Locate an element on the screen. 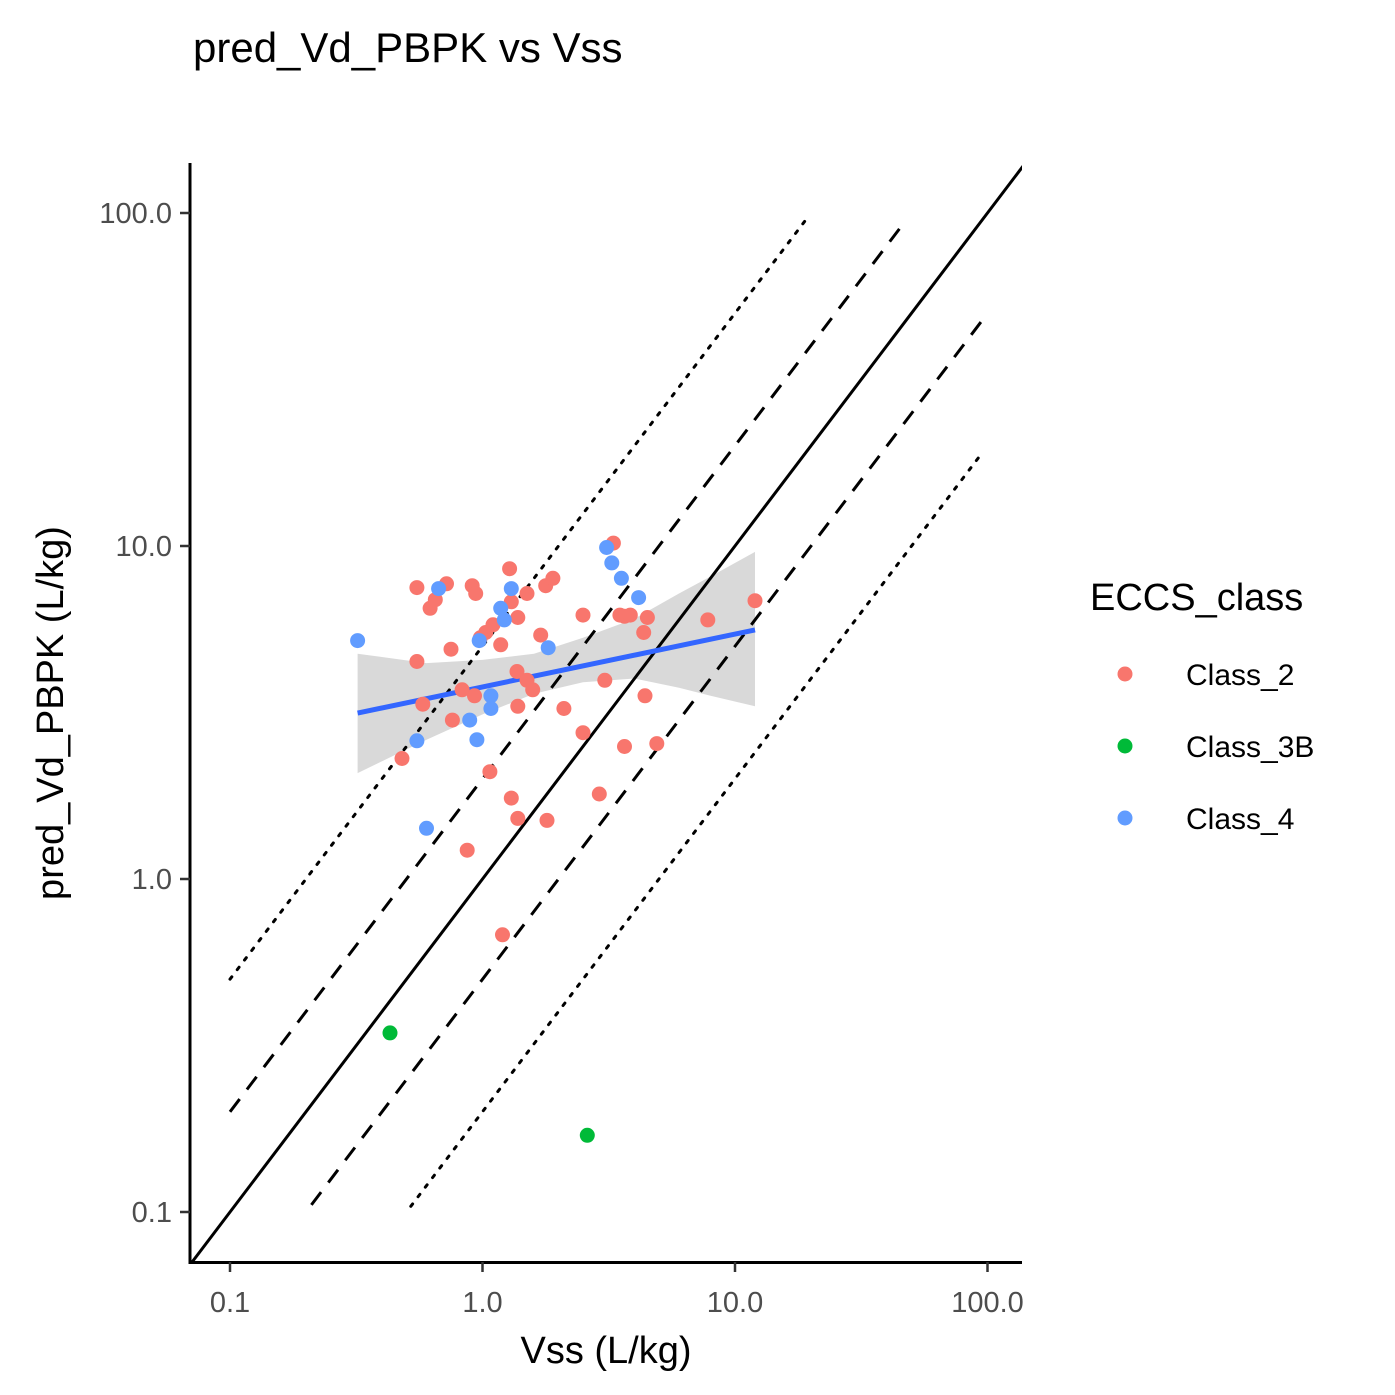  y-tick-label: 0.1 is located at coordinates (152, 1213).